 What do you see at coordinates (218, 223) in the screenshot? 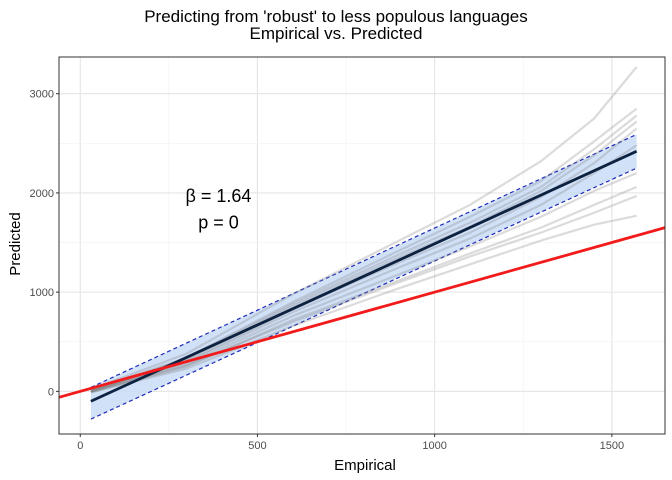
I see `p-value-annotation: p = 0` at bounding box center [218, 223].